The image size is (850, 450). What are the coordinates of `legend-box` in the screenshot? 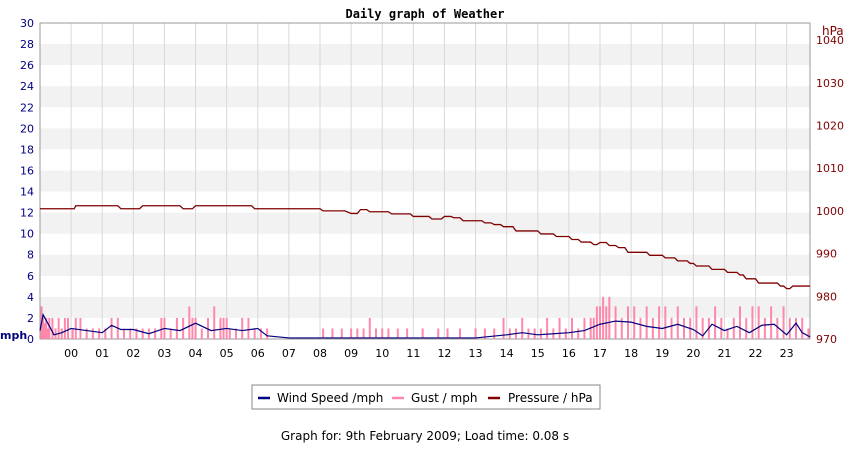 It's located at (426, 397).